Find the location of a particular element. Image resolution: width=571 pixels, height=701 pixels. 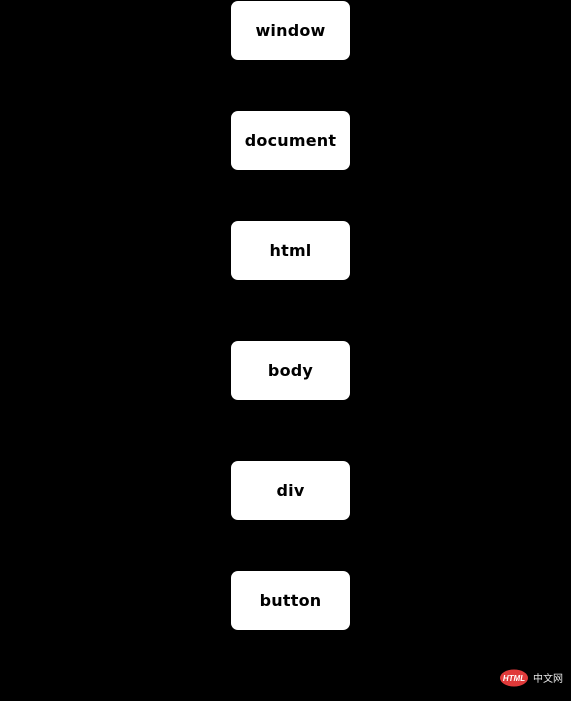

node-label-button: button is located at coordinates (290, 600).